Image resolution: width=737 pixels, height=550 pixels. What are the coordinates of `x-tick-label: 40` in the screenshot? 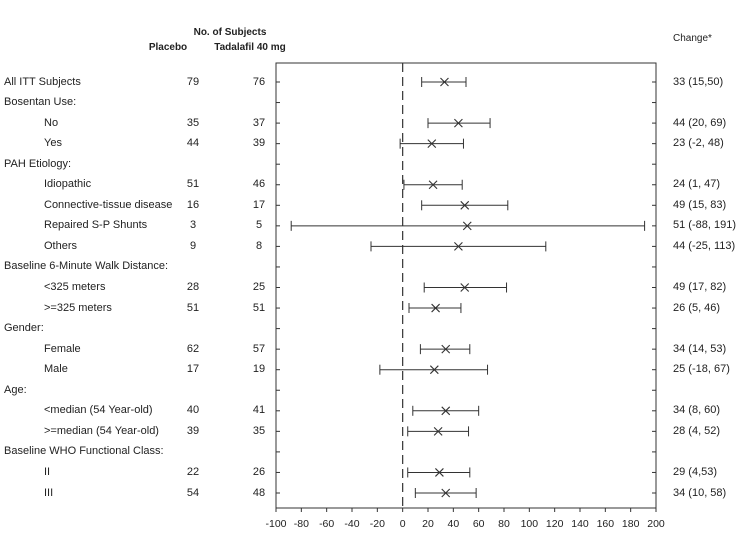 It's located at (453, 524).